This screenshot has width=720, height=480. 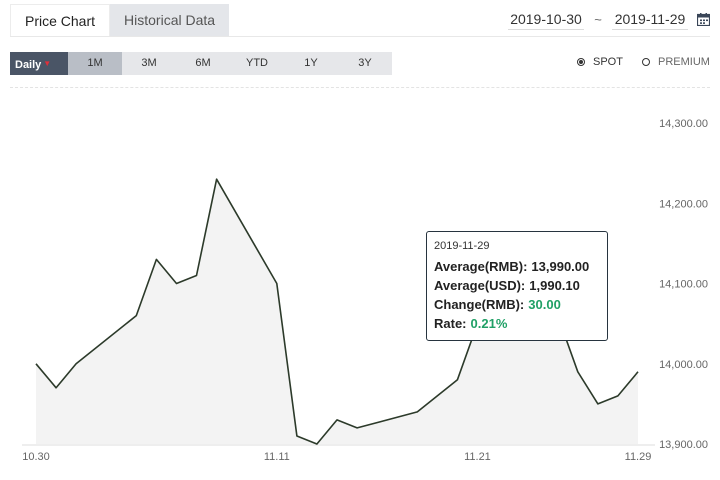 What do you see at coordinates (608, 62) in the screenshot?
I see `spot-label: SPOT` at bounding box center [608, 62].